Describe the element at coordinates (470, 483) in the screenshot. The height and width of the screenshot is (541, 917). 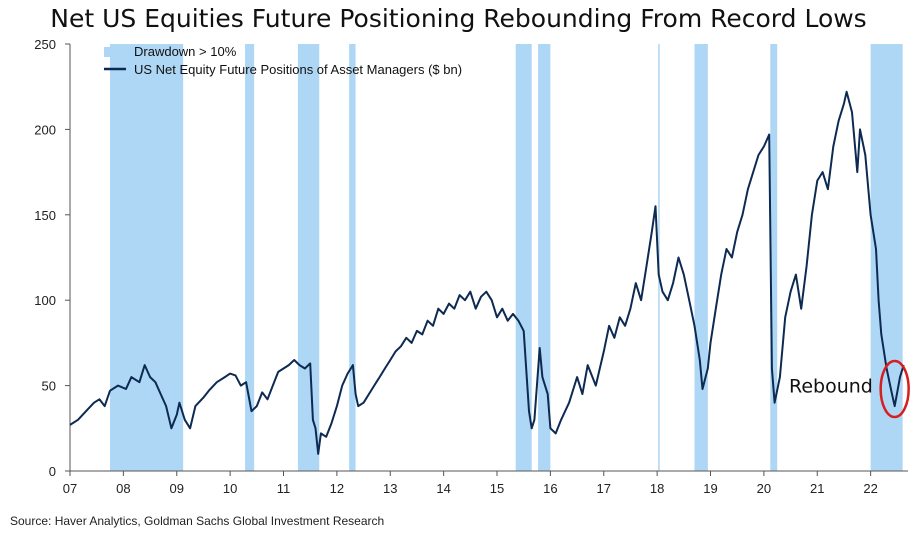
I see `x-ticks: 07 08 09 10 11 12 13 14 15 16 17 18 19 20 21 22` at that location.